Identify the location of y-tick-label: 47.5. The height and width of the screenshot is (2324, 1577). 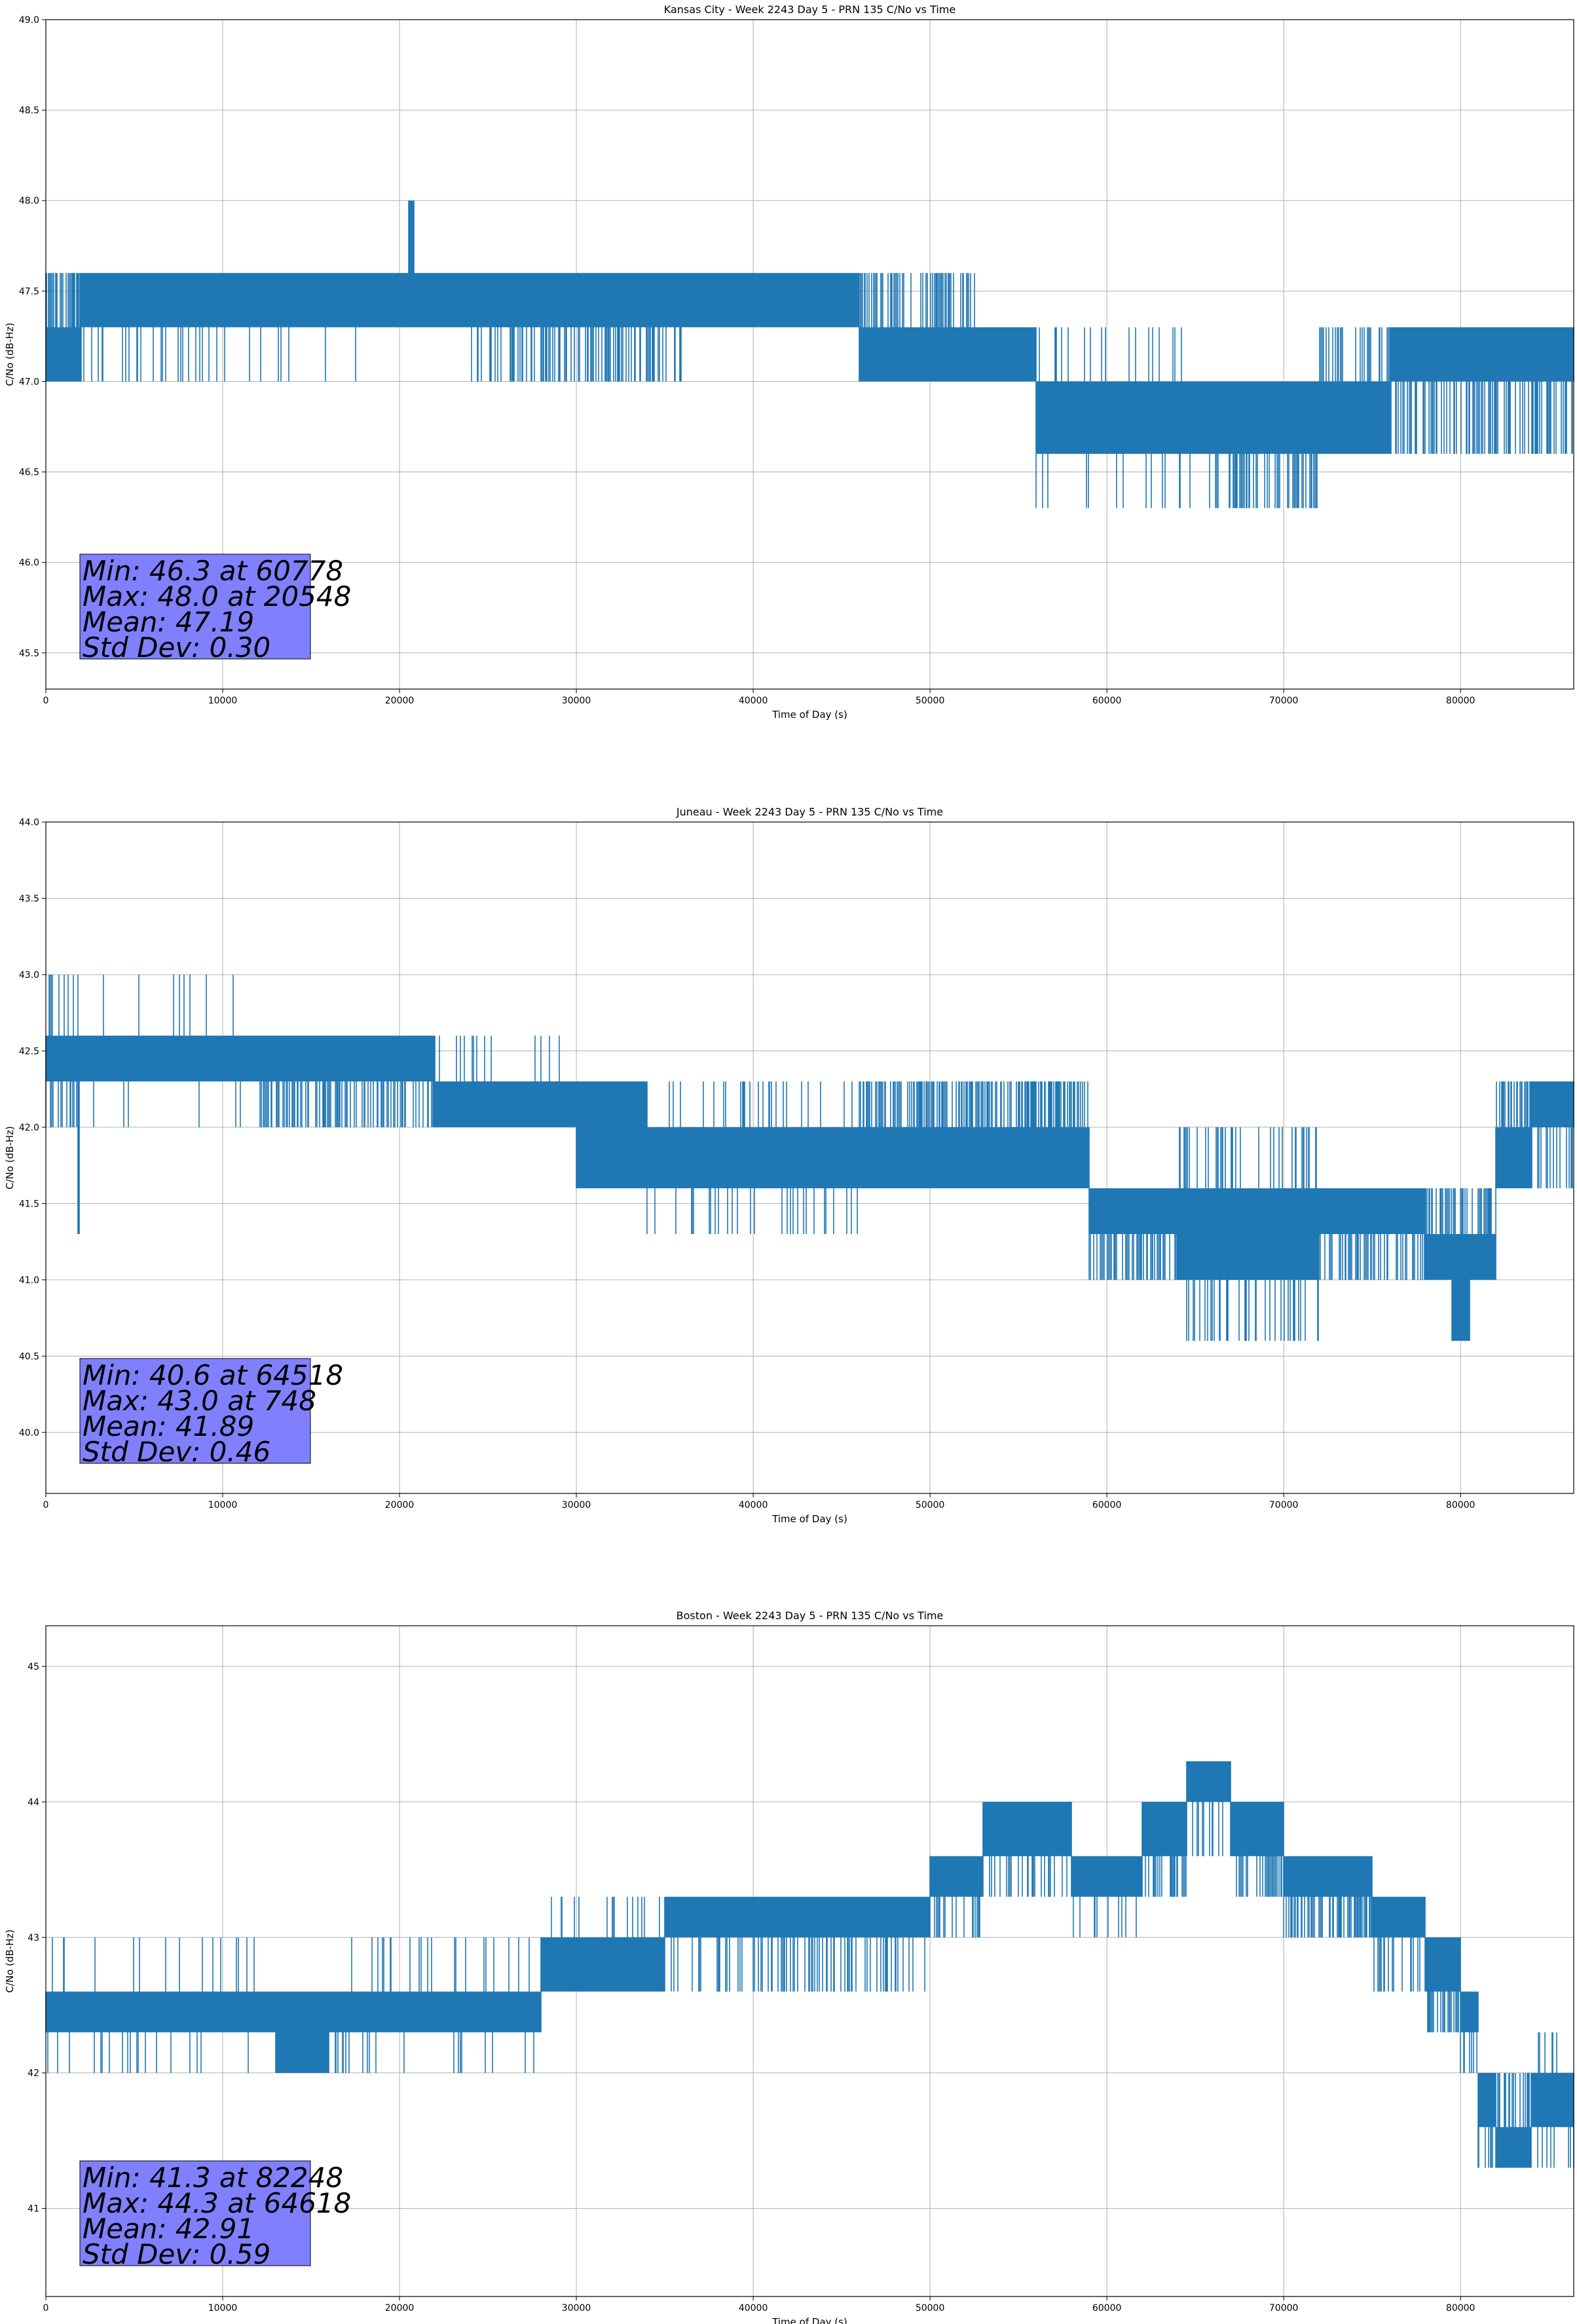
(29, 291).